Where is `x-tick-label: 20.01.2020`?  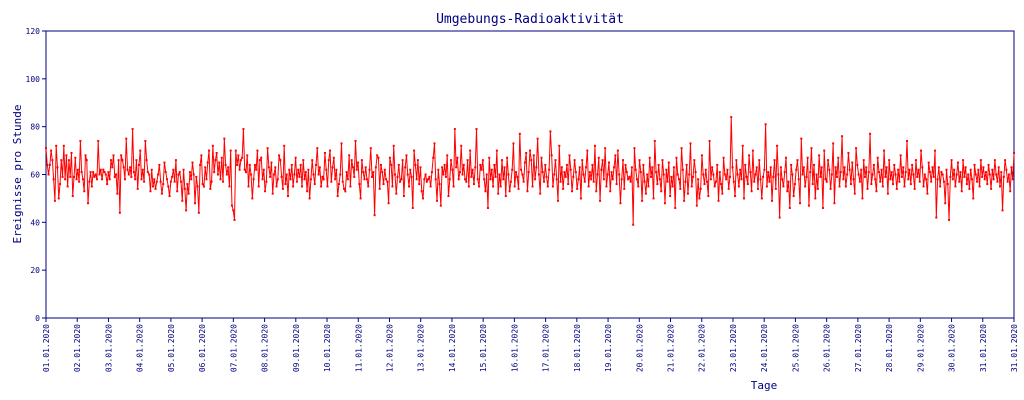 x-tick-label: 20.01.2020 is located at coordinates (639, 348).